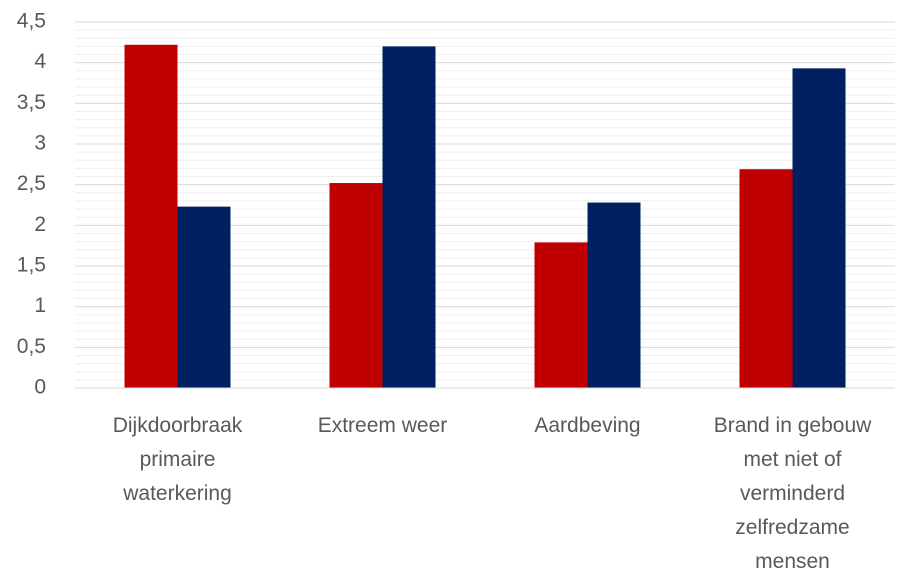 The image size is (907, 575). Describe the element at coordinates (40, 61) in the screenshot. I see `y-tick-label: 4` at that location.